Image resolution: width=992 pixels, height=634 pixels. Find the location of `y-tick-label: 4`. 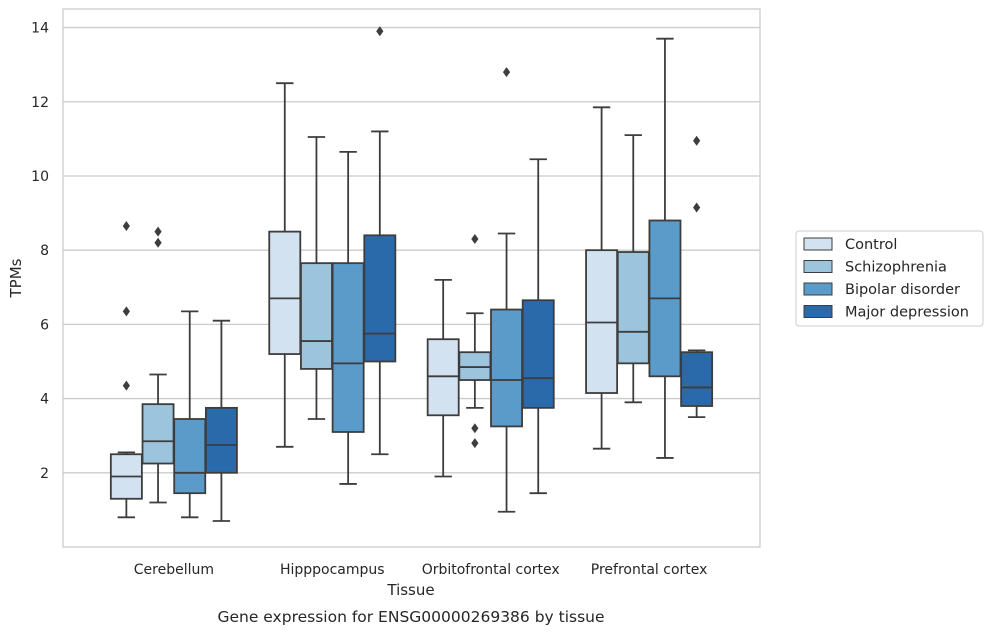

y-tick-label: 4 is located at coordinates (44, 400).